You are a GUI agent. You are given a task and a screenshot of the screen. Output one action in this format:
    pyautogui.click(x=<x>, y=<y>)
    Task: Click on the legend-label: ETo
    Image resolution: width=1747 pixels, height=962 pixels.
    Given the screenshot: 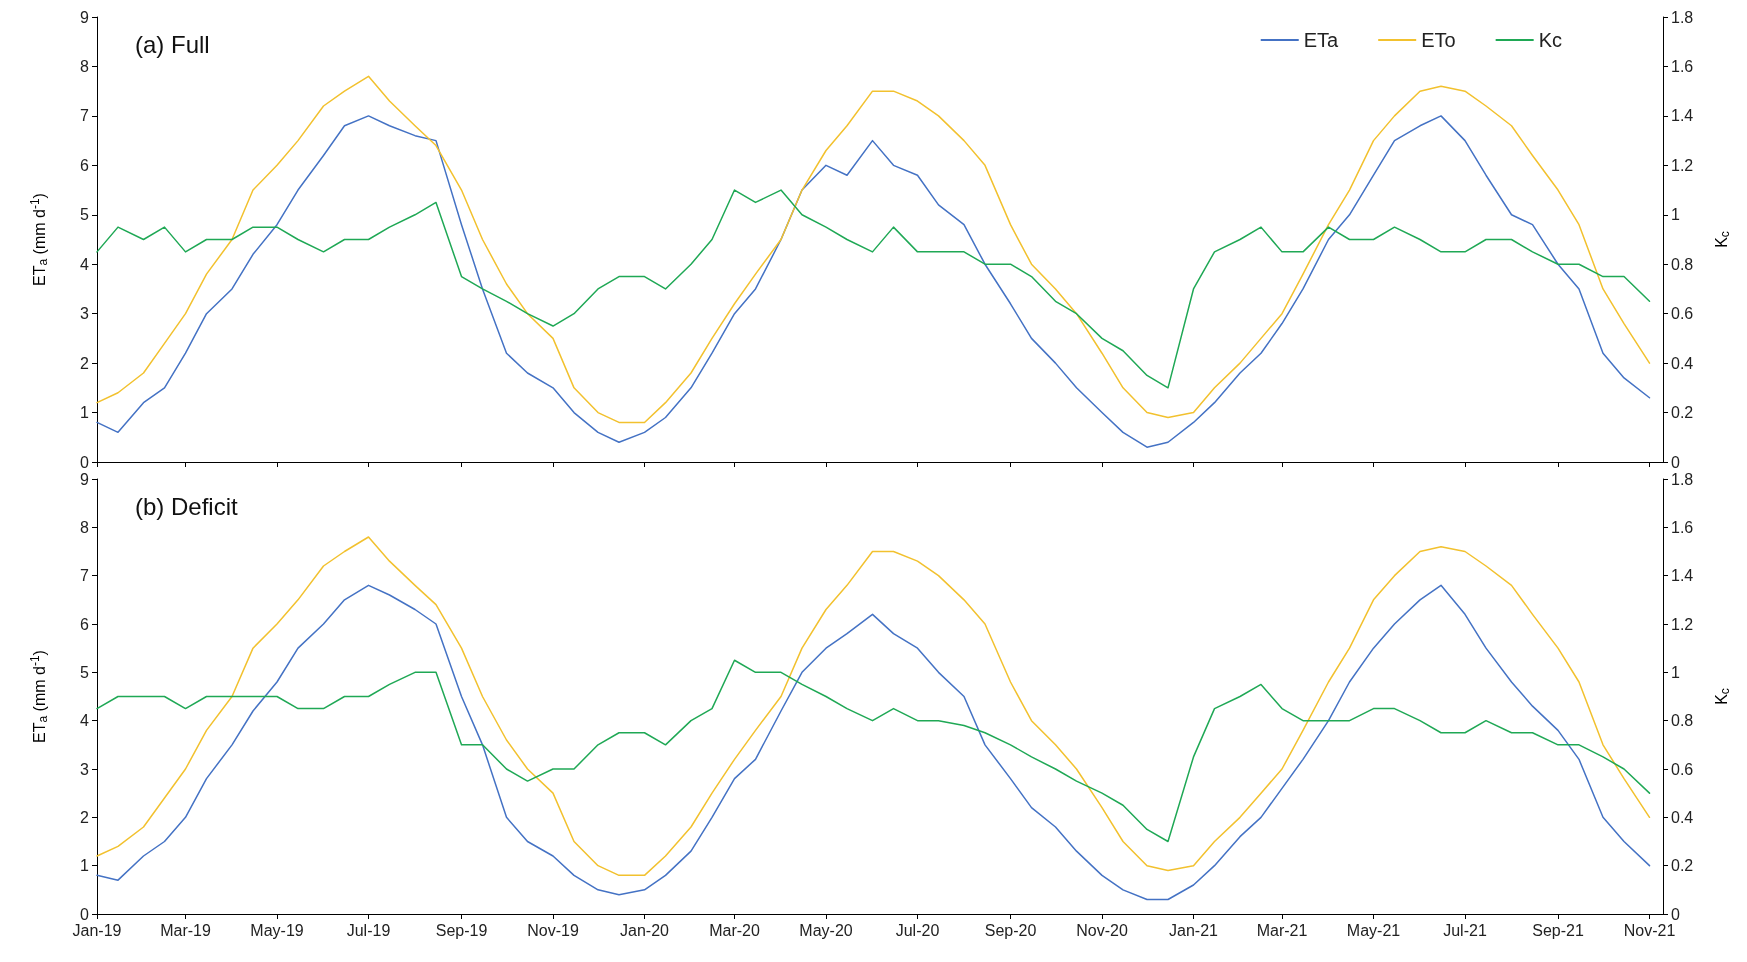 What is the action you would take?
    pyautogui.click(x=1438, y=40)
    